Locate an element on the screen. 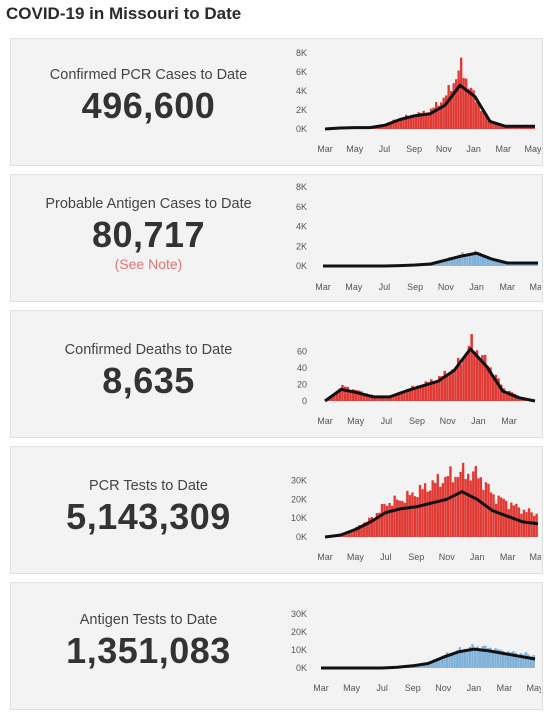  stat-label: PCR Tests to Date is located at coordinates (148, 486).